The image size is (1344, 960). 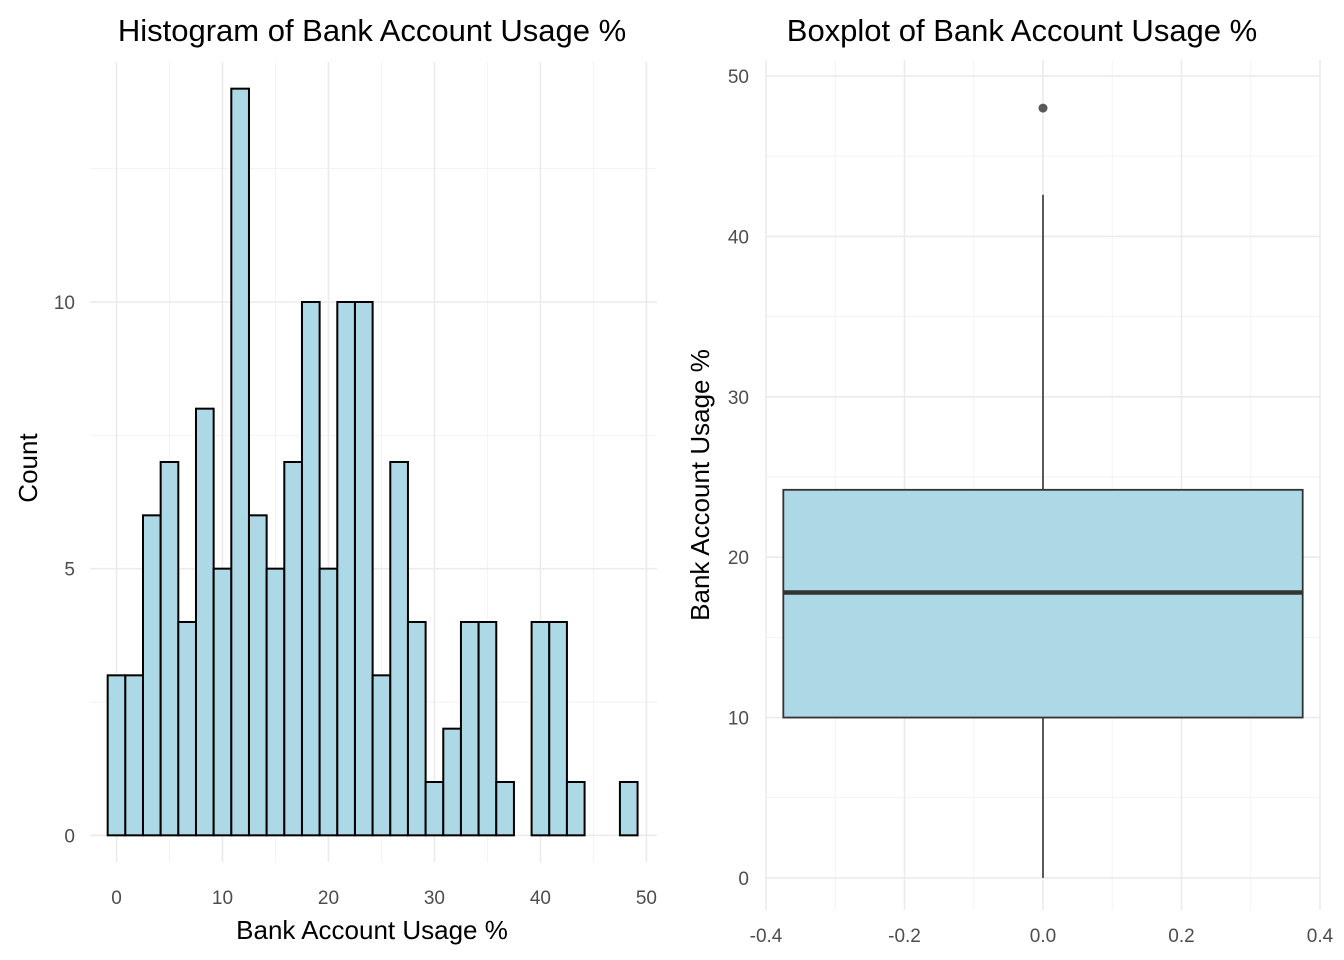 What do you see at coordinates (743, 879) in the screenshot?
I see `boxplot-y-tick-label: 0` at bounding box center [743, 879].